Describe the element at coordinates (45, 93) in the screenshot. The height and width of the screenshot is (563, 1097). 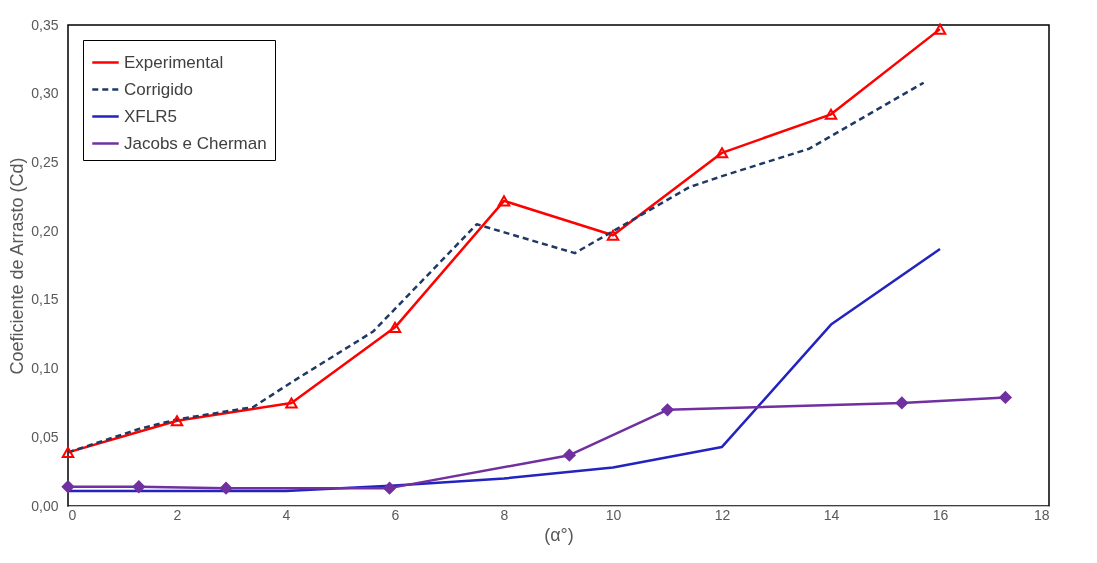
I see `y-tick-label: 0,30` at that location.